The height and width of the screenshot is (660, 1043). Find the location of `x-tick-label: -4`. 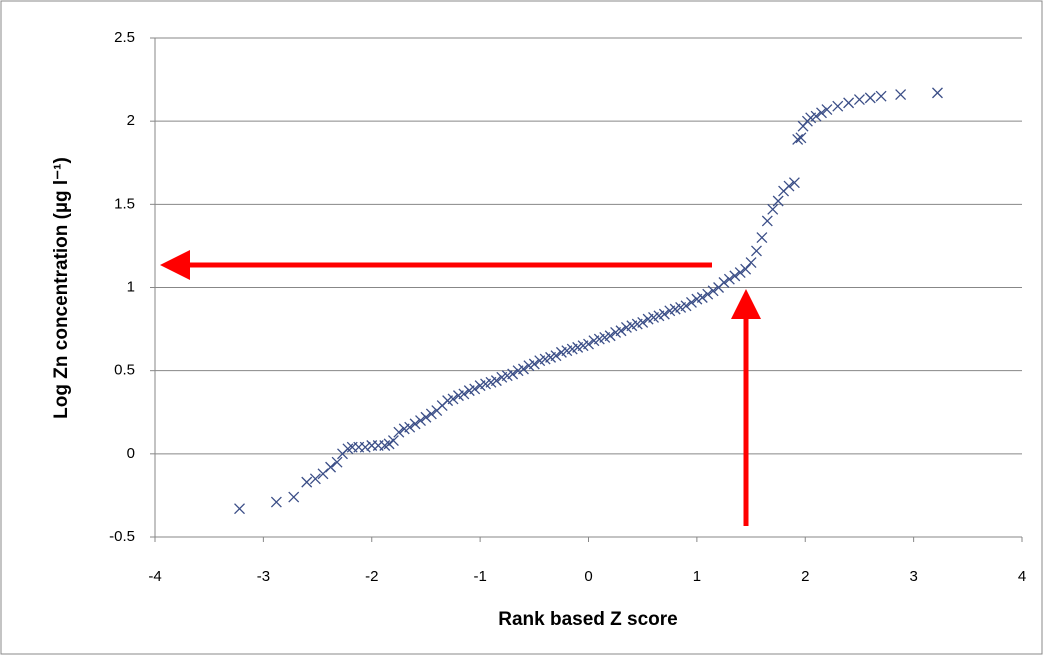

x-tick-label: -4 is located at coordinates (154, 576).